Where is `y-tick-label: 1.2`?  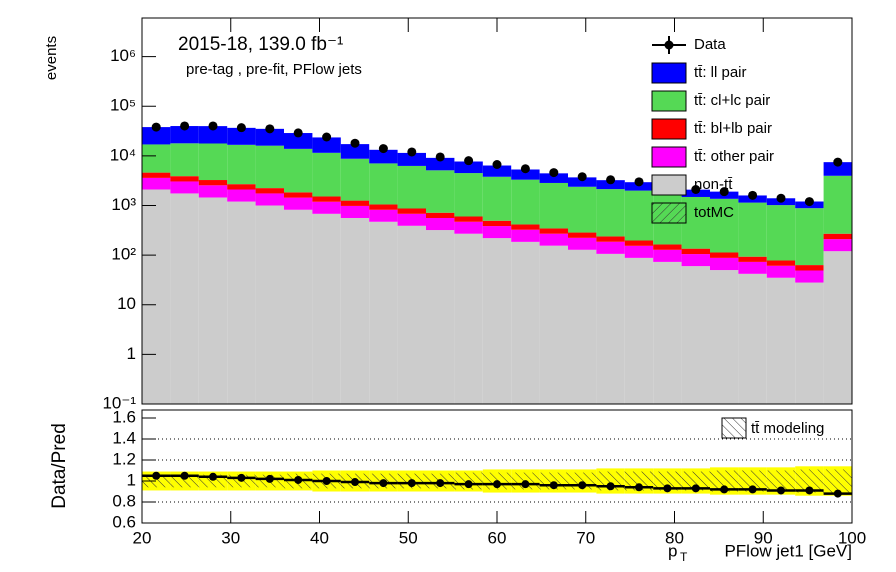 y-tick-label: 1.2 is located at coordinates (124, 458).